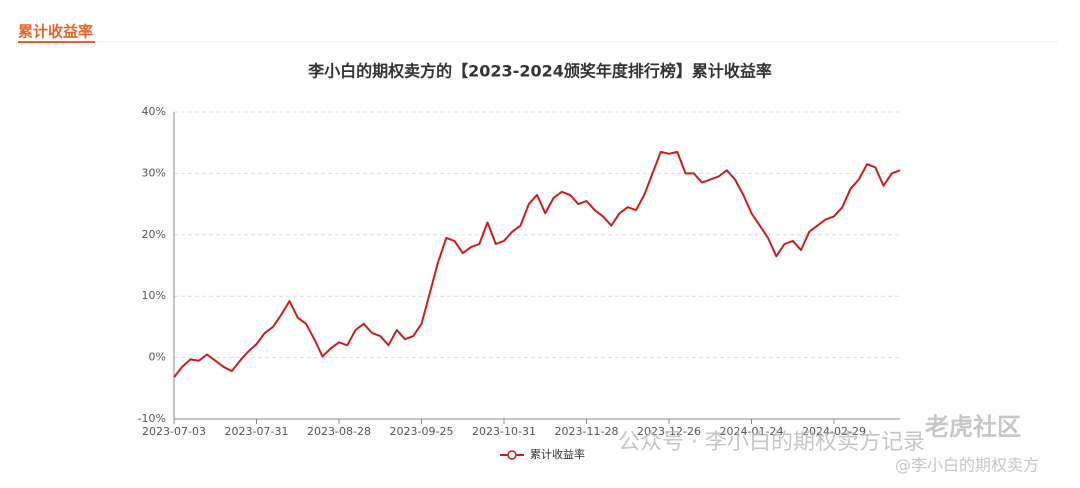 This screenshot has width=1080, height=488. I want to click on x-tick-label: 2023-12-26, so click(669, 431).